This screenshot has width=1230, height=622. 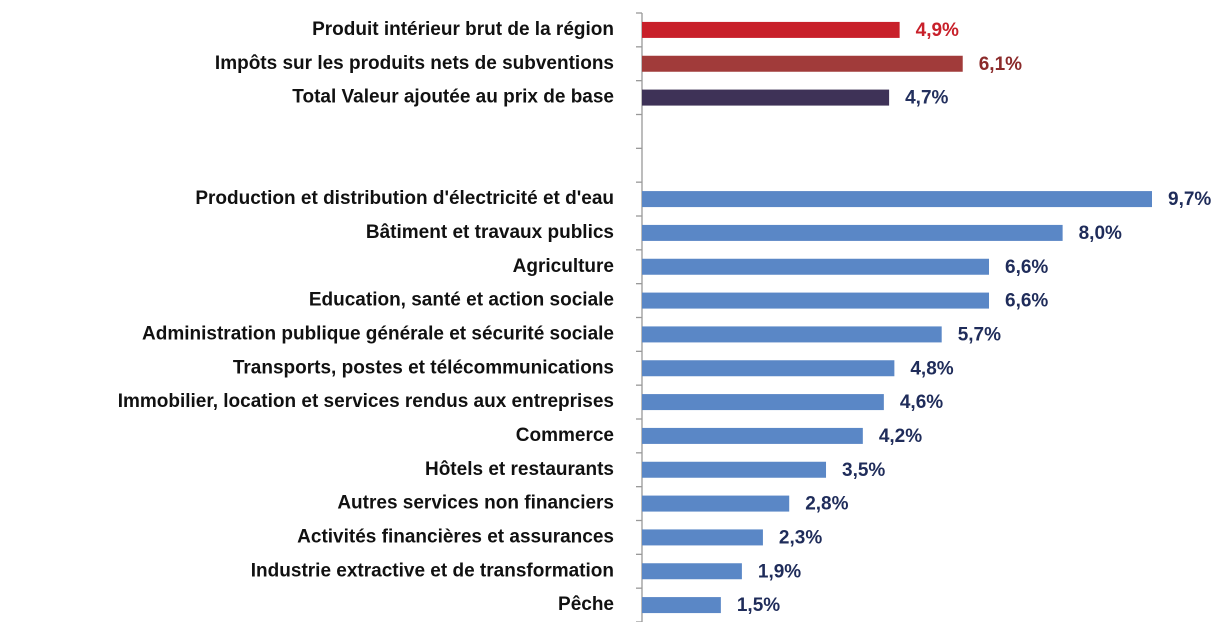 I want to click on value-label: 8,0%, so click(x=1100, y=233).